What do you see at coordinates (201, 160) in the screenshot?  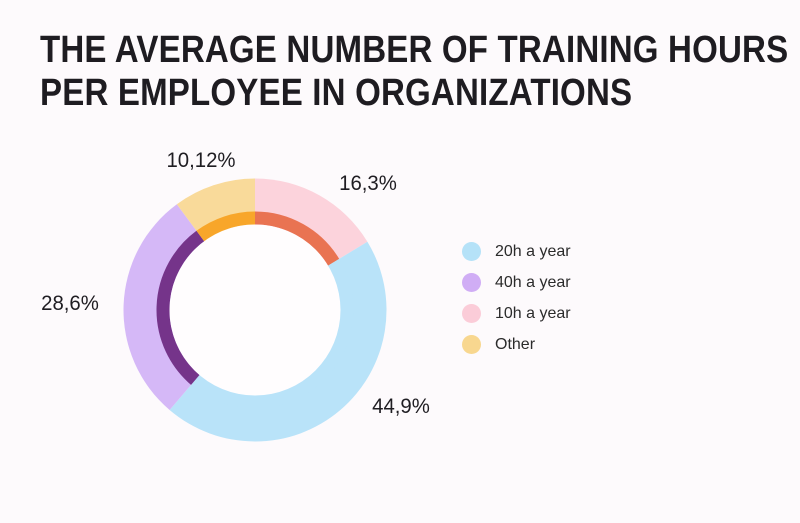 I see `slice-value-label-other: 10,12%` at bounding box center [201, 160].